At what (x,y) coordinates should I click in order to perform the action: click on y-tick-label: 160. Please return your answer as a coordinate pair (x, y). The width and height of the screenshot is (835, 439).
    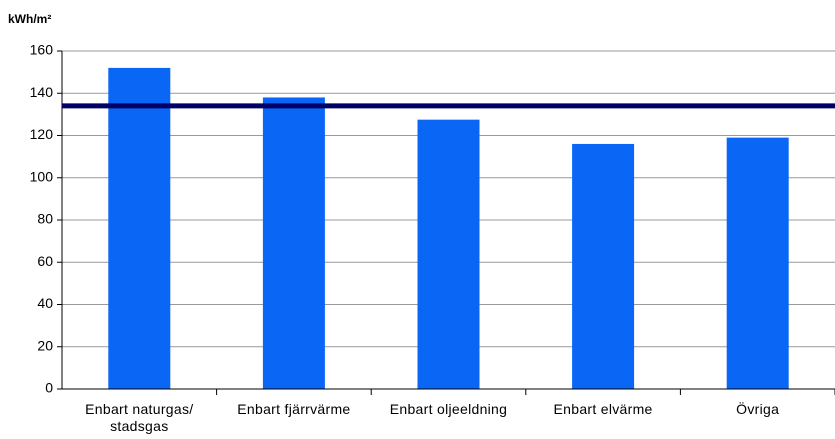
    Looking at the image, I should click on (42, 50).